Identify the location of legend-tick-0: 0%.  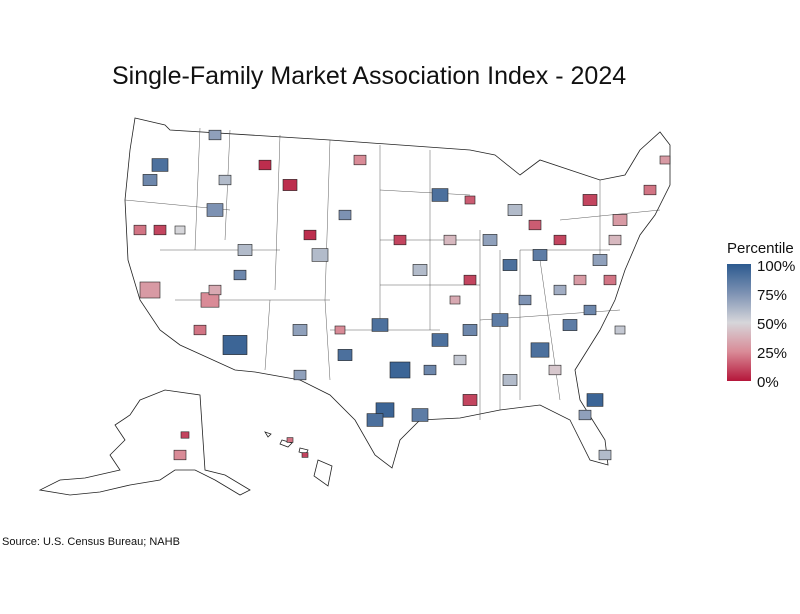
(768, 382).